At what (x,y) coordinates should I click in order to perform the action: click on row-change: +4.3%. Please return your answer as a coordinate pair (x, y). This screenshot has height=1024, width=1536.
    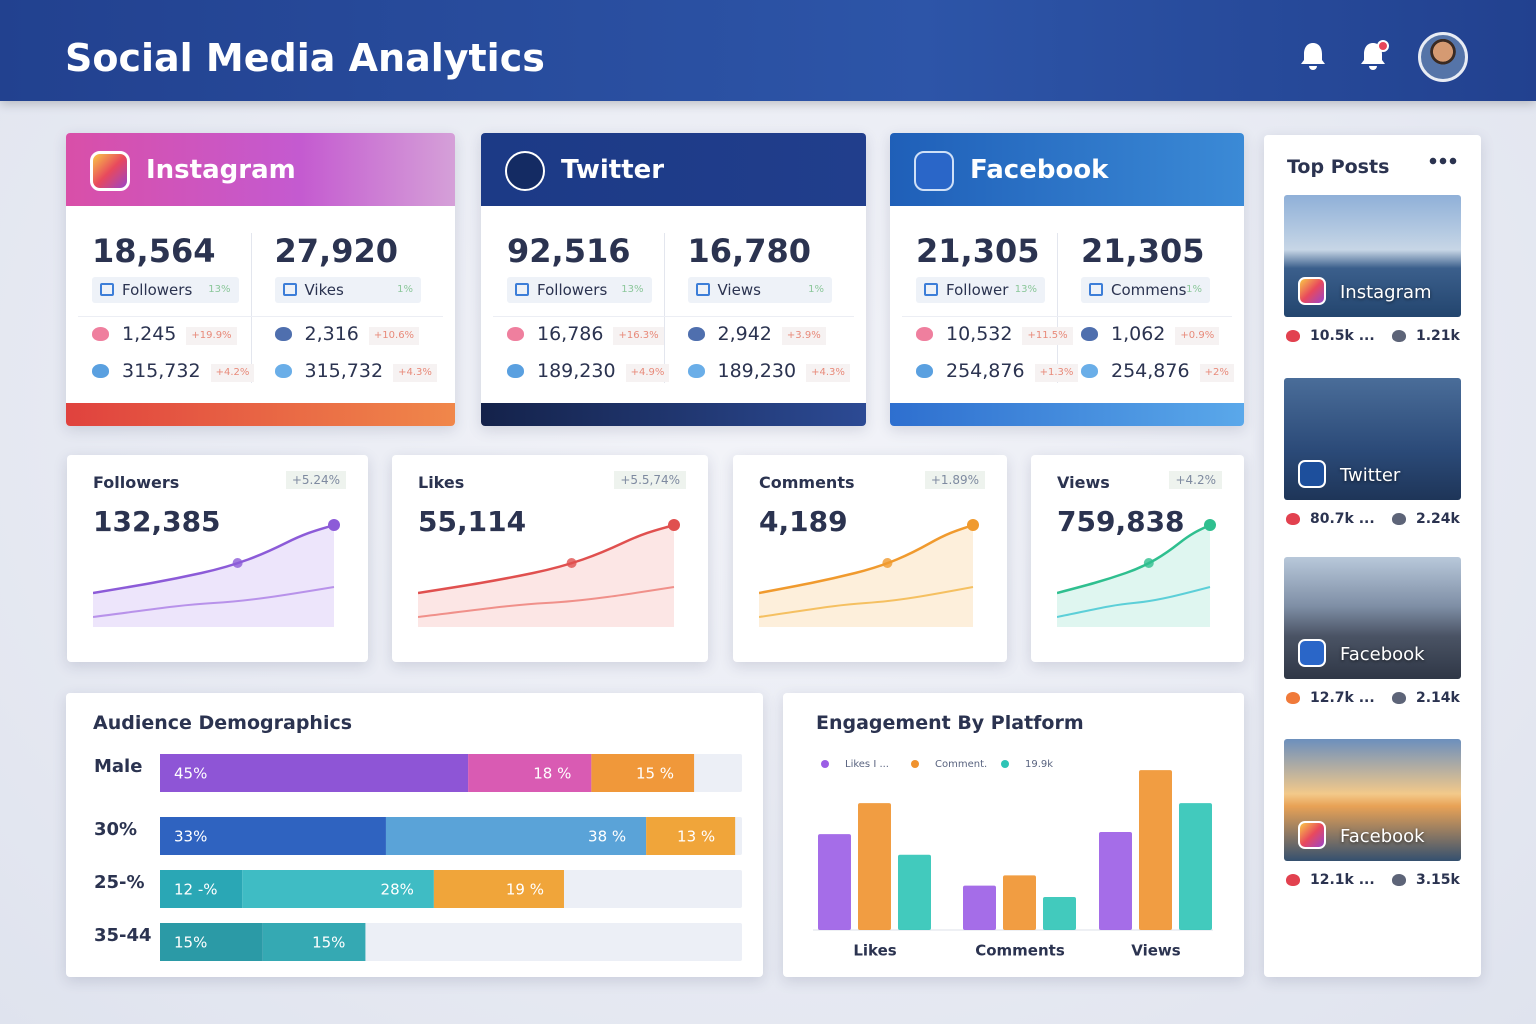
    Looking at the image, I should click on (828, 373).